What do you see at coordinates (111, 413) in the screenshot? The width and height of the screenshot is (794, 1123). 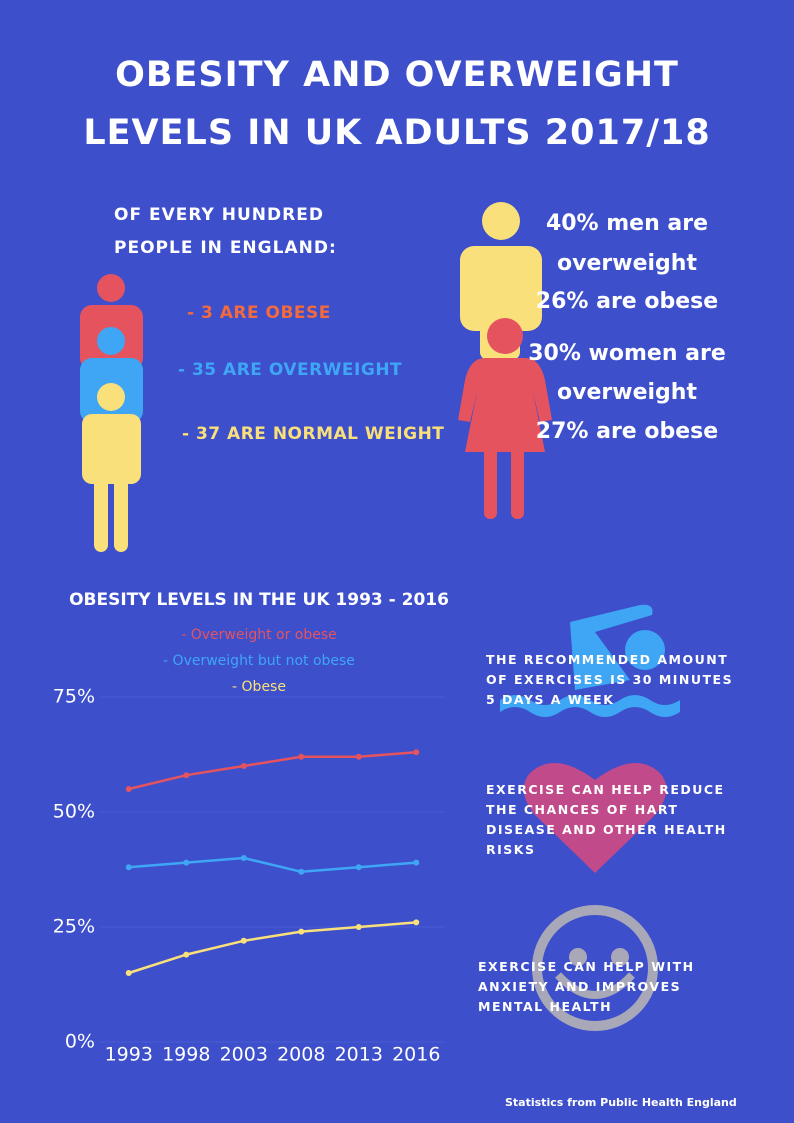 I see `people-icon` at bounding box center [111, 413].